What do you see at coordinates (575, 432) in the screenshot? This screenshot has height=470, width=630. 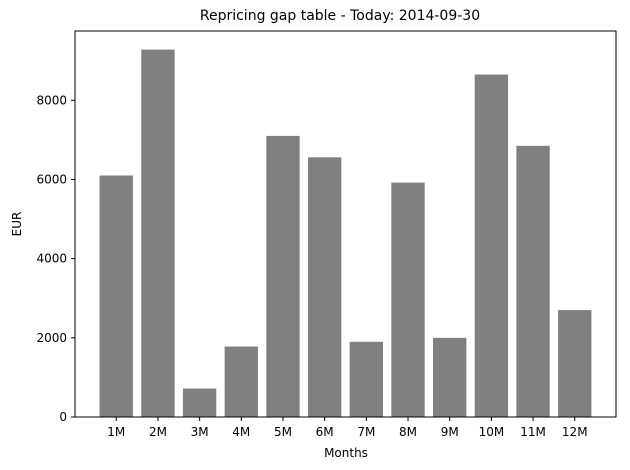 I see `x-tick-label: 12M` at bounding box center [575, 432].